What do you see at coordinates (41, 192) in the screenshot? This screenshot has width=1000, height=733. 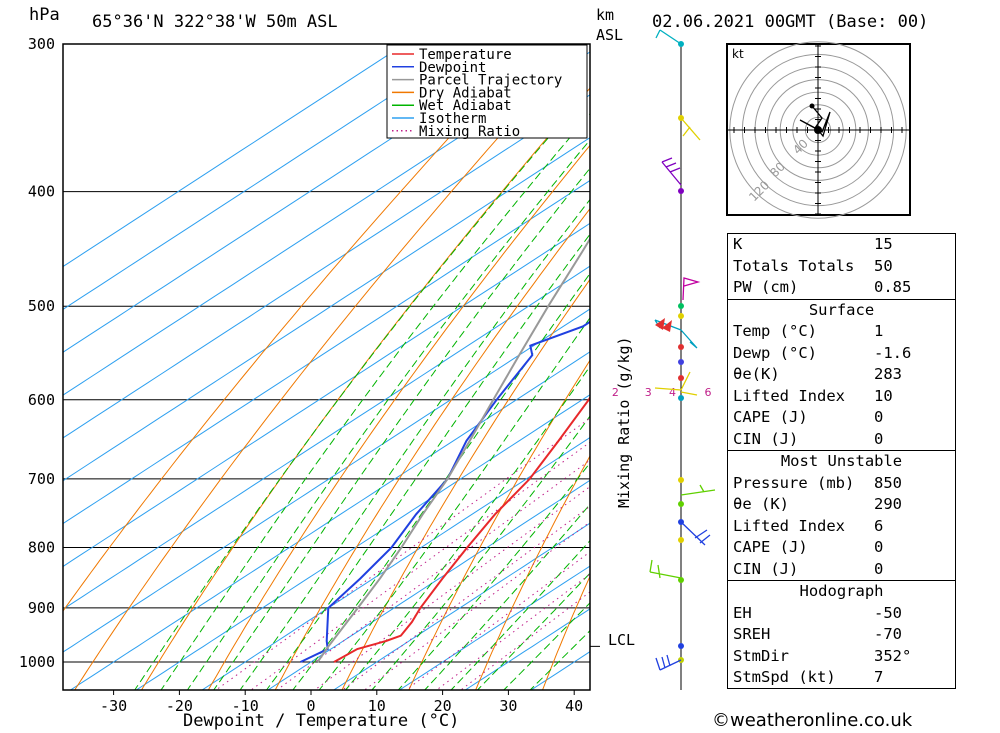 I see `pressure-tick-label: 400` at bounding box center [41, 192].